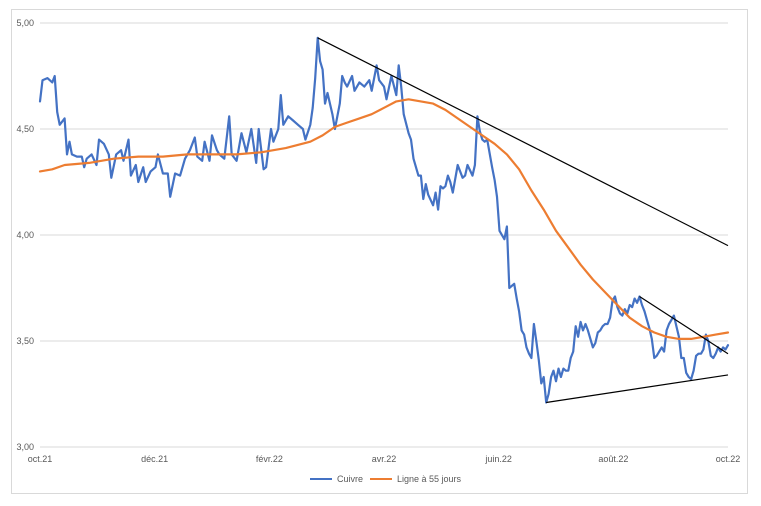  What do you see at coordinates (429, 479) in the screenshot?
I see `legend-label-ligne-55-jours: Ligne à 55 jours` at bounding box center [429, 479].